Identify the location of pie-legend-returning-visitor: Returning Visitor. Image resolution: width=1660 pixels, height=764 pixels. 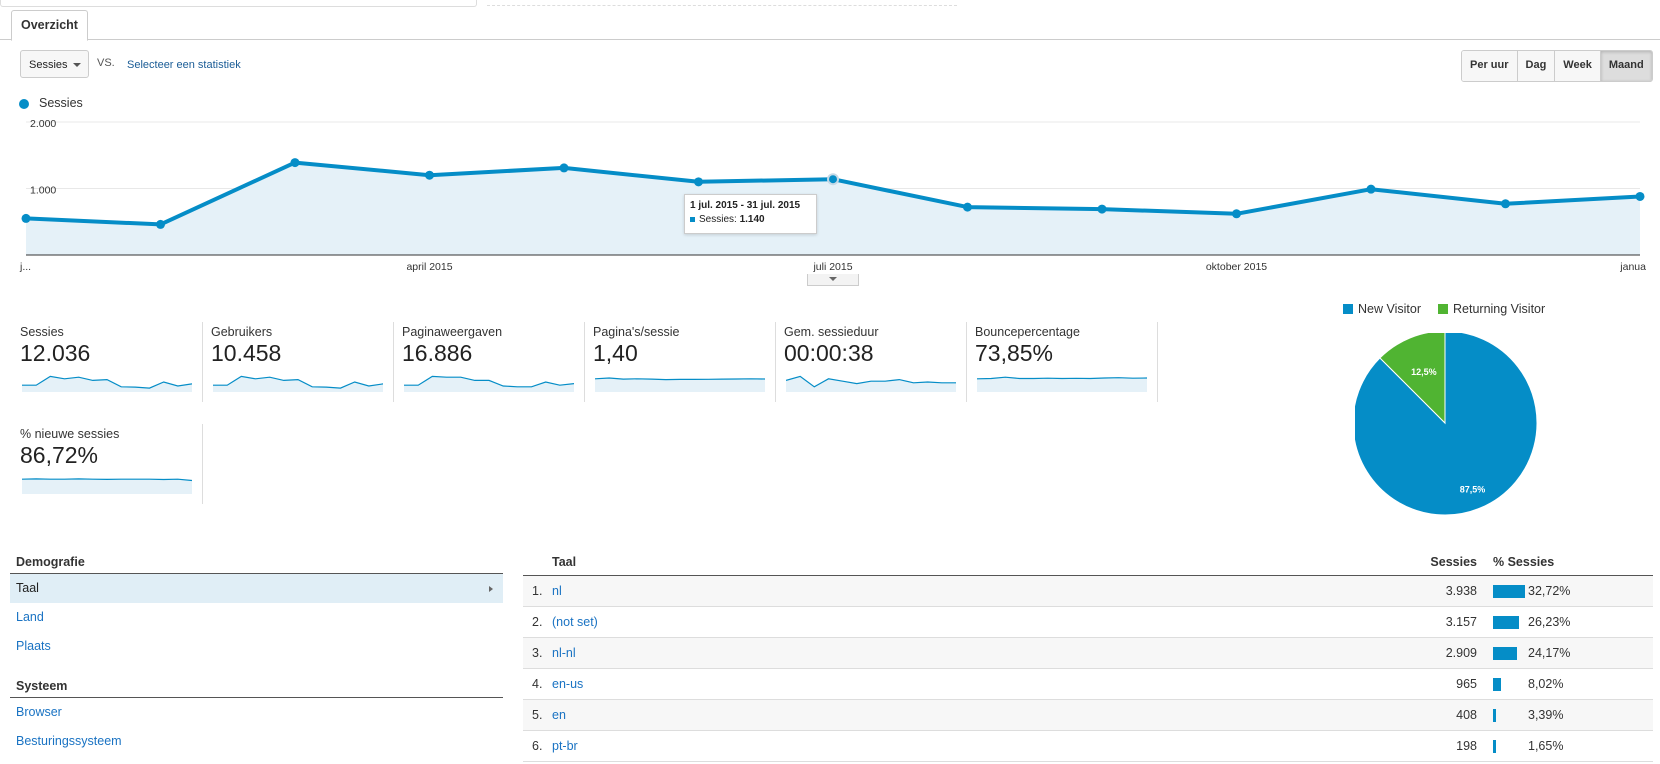
(1491, 309).